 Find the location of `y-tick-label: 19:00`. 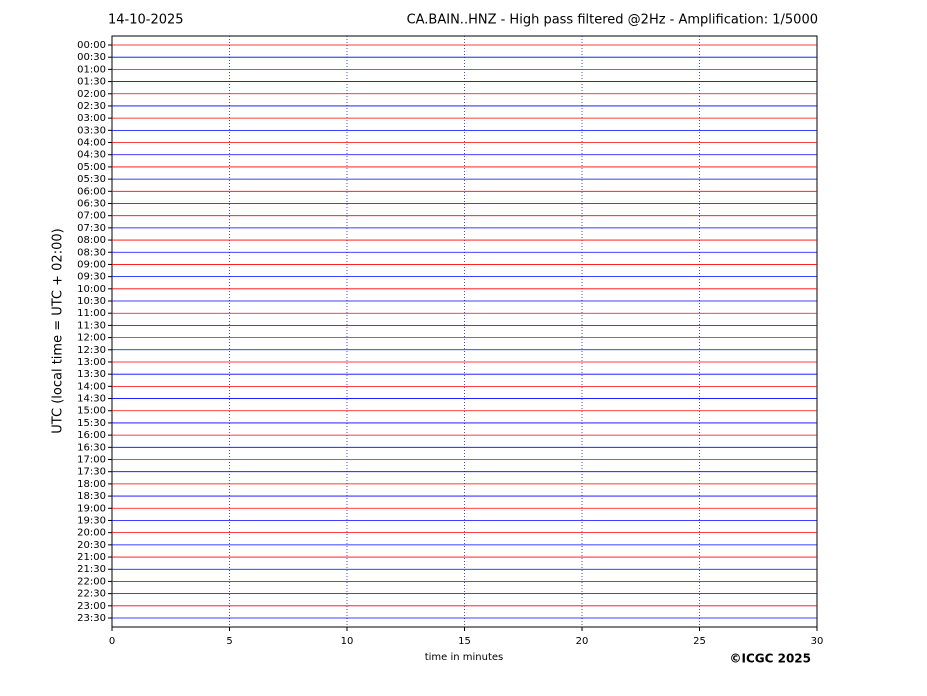

y-tick-label: 19:00 is located at coordinates (91, 508).